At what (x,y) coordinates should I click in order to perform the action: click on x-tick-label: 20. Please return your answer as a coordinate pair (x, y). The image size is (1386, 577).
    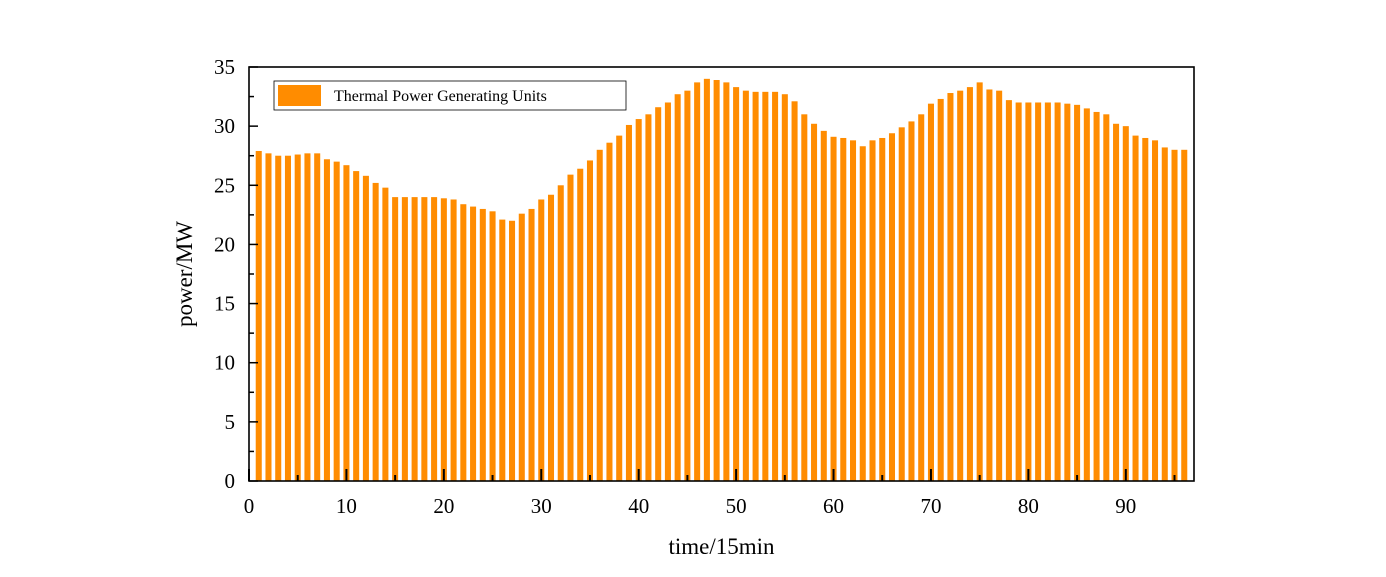
    Looking at the image, I should click on (443, 506).